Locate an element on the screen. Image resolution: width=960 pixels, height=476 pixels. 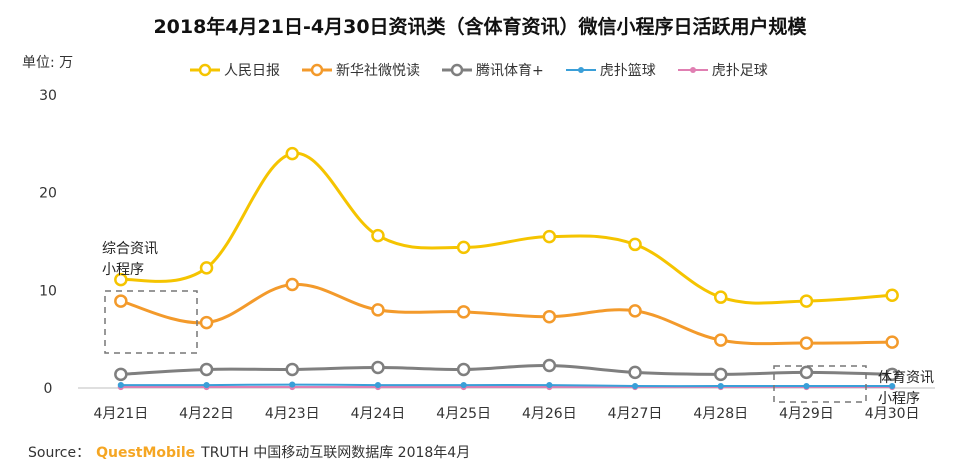
legend-label: 新华社微悦读 is located at coordinates (378, 71).